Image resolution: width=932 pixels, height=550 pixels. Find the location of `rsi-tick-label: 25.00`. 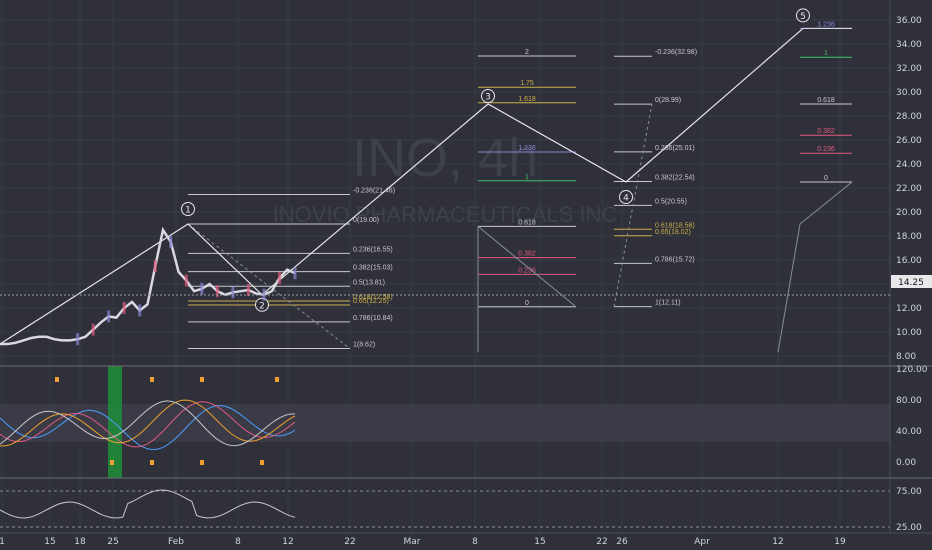

rsi-tick-label: 25.00 is located at coordinates (909, 528).